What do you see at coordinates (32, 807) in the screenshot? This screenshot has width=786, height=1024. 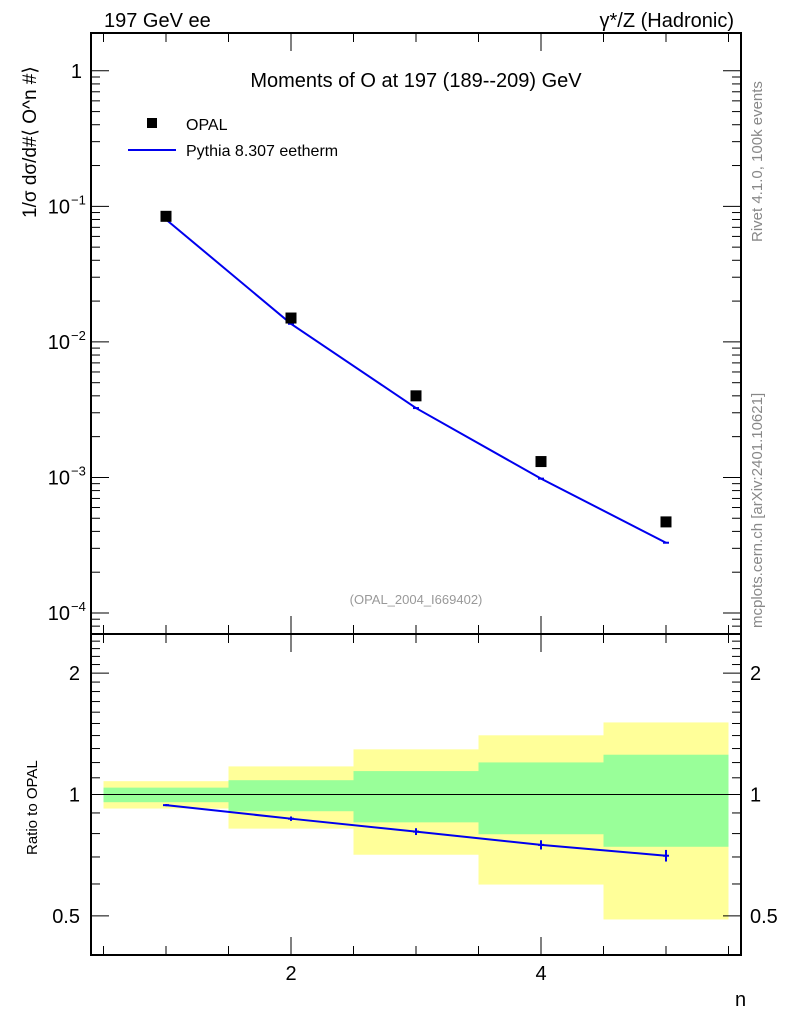 I see `ratio-y-axis-label: Ratio to OPAL` at bounding box center [32, 807].